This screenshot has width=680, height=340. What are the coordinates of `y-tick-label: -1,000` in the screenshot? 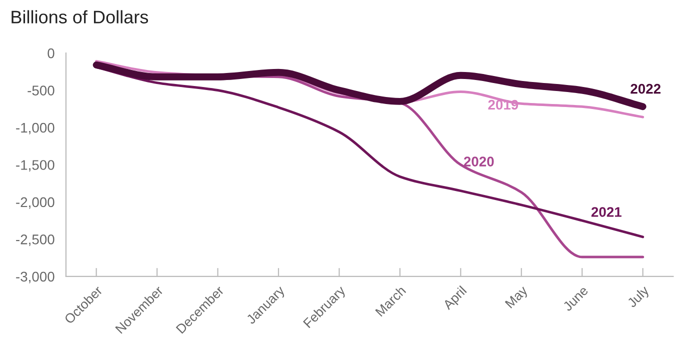 It's located at (35, 128).